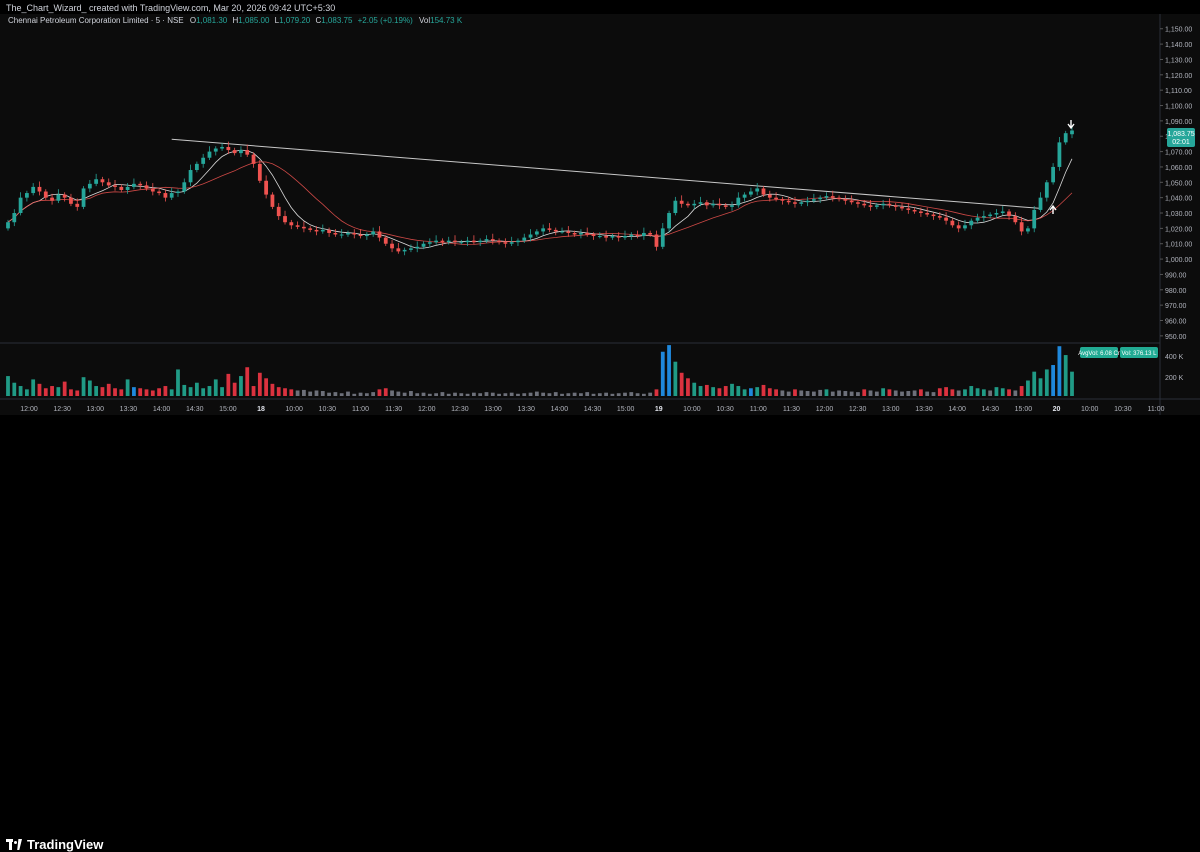 This screenshot has height=852, width=1200. I want to click on price-tick-label: 1,030.00, so click(1178, 214).